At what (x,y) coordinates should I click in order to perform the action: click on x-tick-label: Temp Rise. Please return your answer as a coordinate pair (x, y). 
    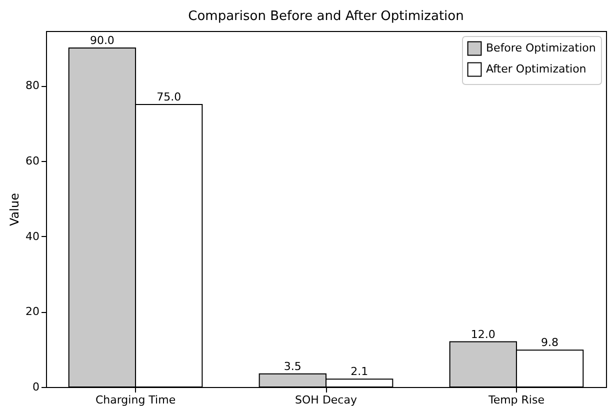
    Looking at the image, I should click on (516, 400).